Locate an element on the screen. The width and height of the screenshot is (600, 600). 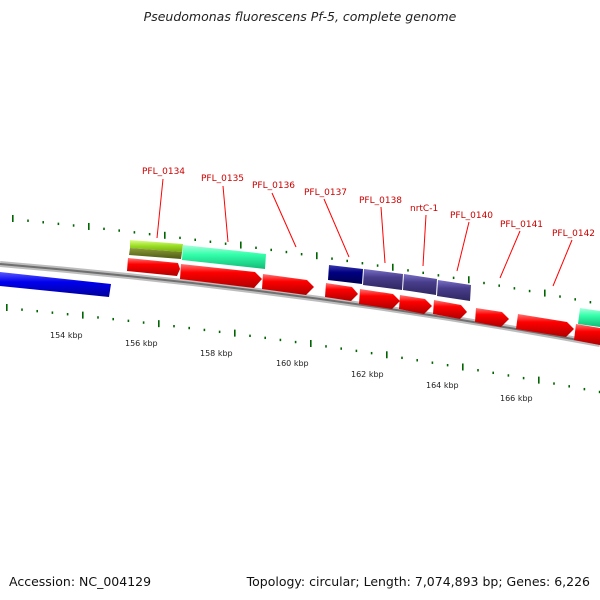
gene-leader-lines is located at coordinates (364, 232).